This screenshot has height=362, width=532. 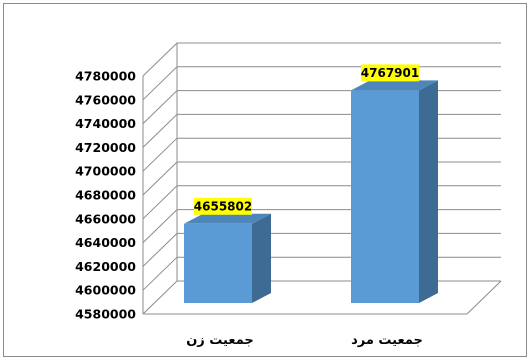 What do you see at coordinates (105, 218) in the screenshot?
I see `y-tick-label: 4660000` at bounding box center [105, 218].